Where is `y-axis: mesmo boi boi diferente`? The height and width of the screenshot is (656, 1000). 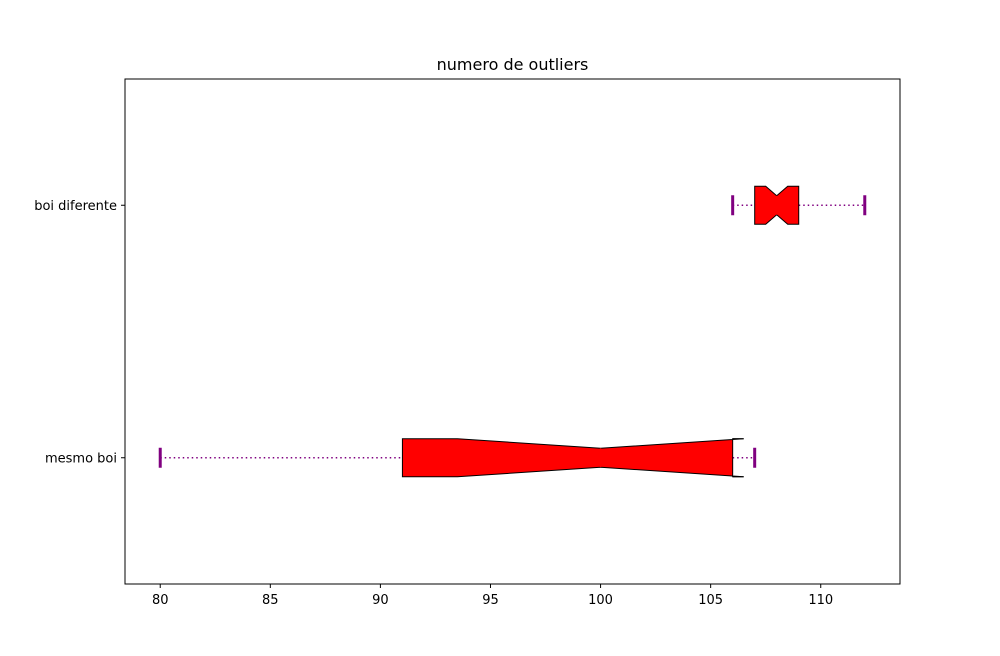
y-axis: mesmo boi boi diferente is located at coordinates (79, 332).